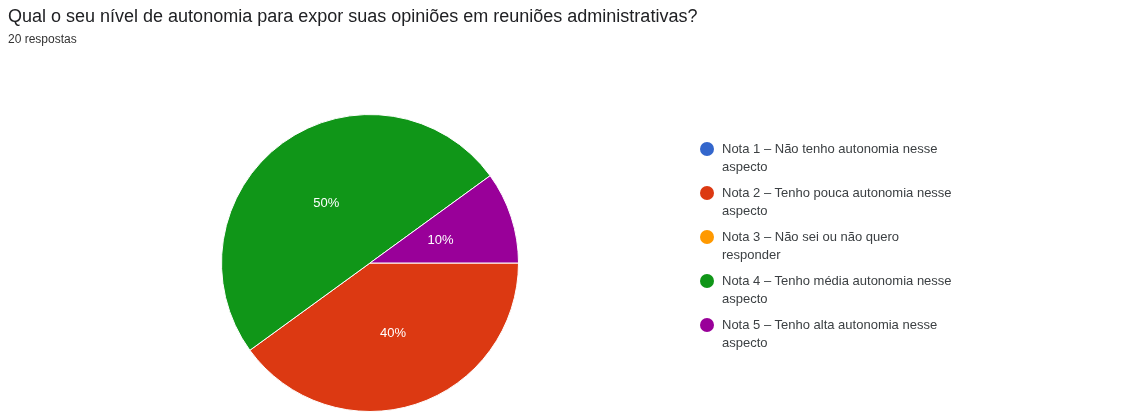 Image resolution: width=1124 pixels, height=414 pixels. Describe the element at coordinates (837, 290) in the screenshot. I see `legend-label: Nota 4 – Tenho média autonomia nesse aspecto` at that location.